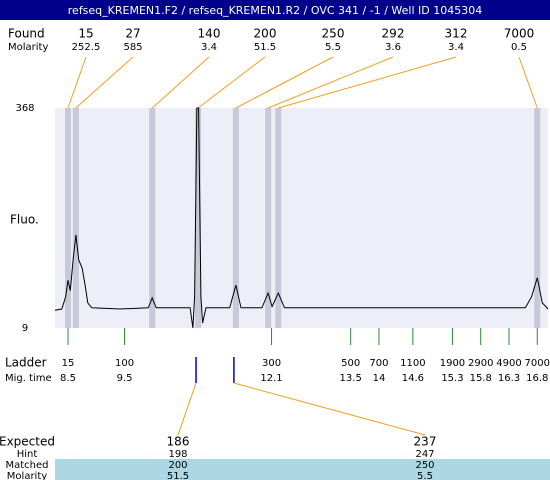  Describe the element at coordinates (425, 475) in the screenshot. I see `expected-molarity: 5.5` at that location.